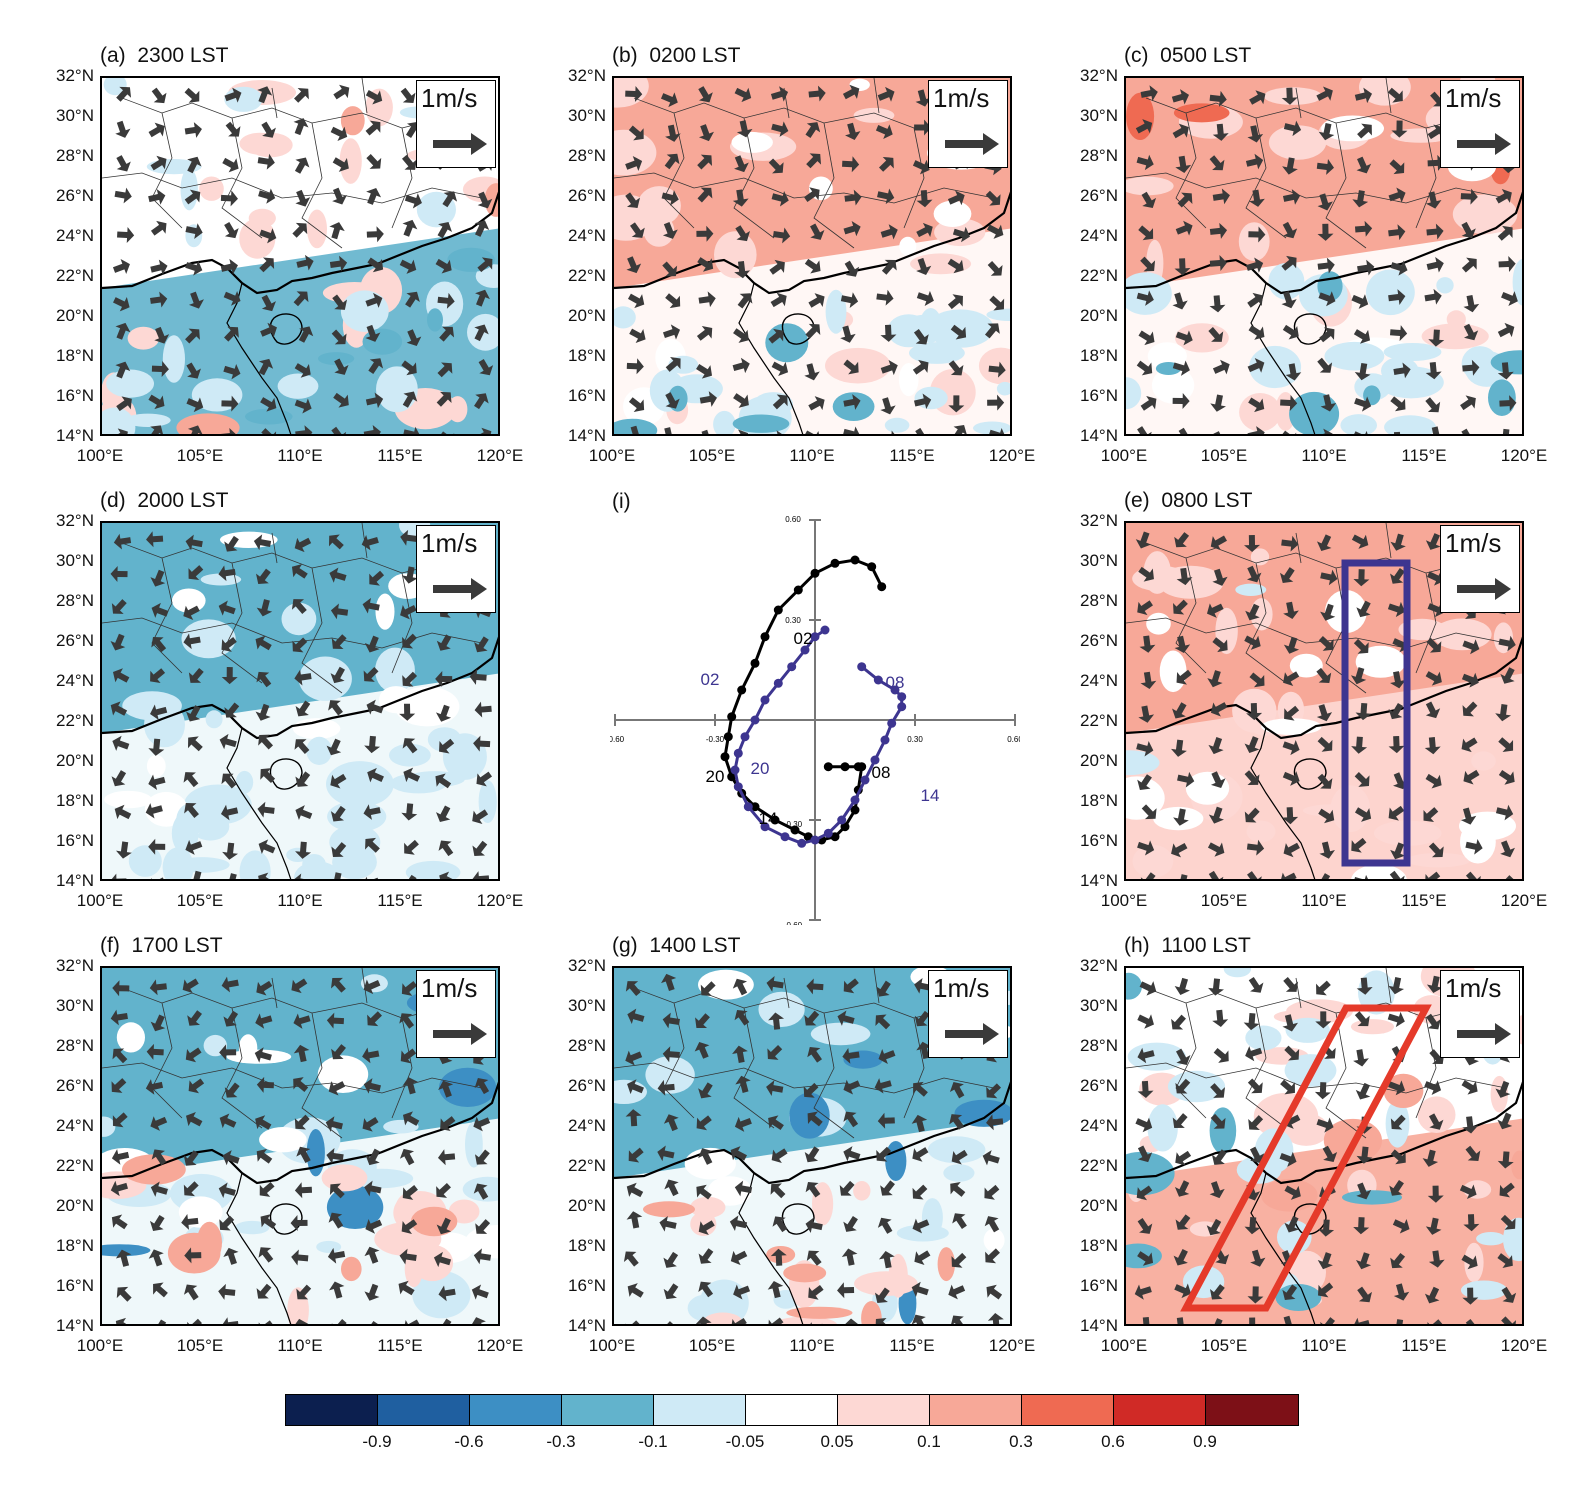 The image size is (1590, 1486). What do you see at coordinates (1480, 569) in the screenshot?
I see `reference-vector-box: 1m/s` at bounding box center [1480, 569].